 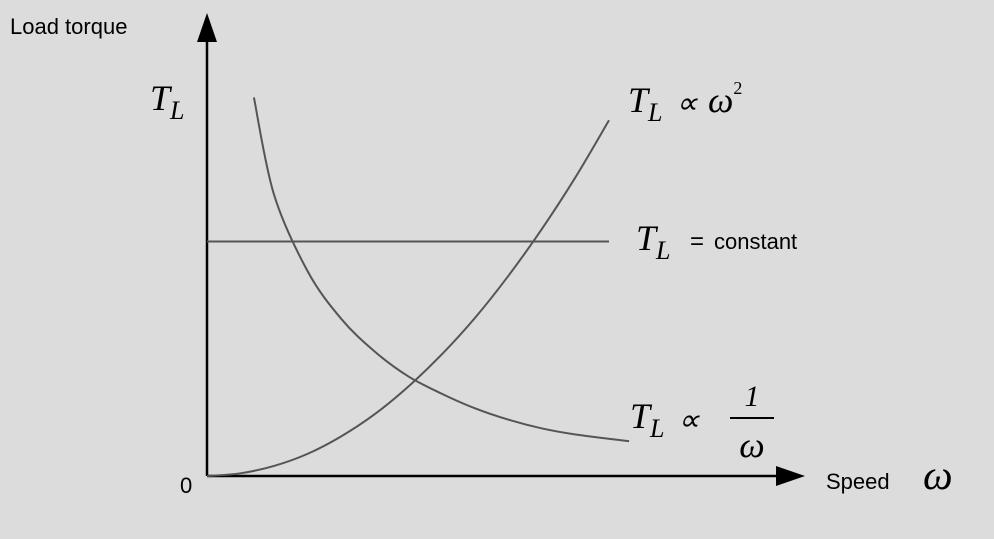 What do you see at coordinates (702, 422) in the screenshot?
I see `series-label-inverse: TL ∝ 1 ω` at bounding box center [702, 422].